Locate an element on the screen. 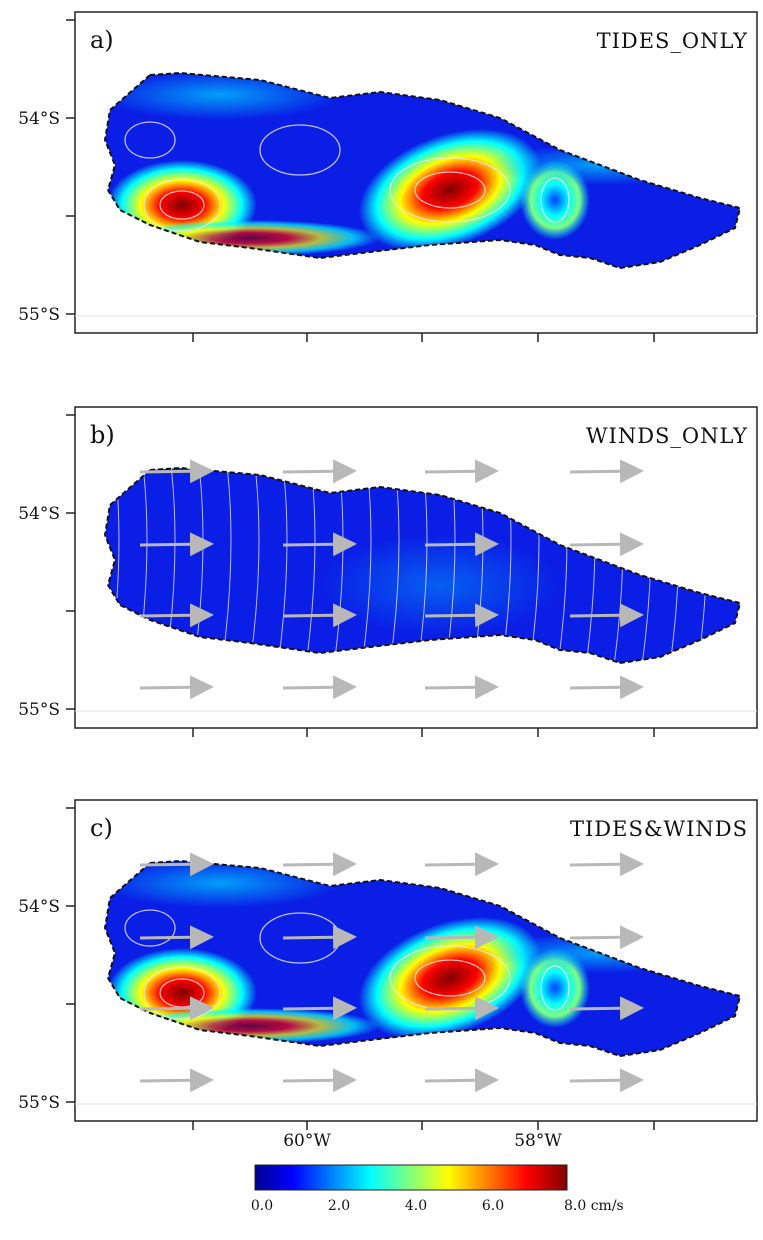  colorbar-label: 8.0 cm/s is located at coordinates (594, 1206).